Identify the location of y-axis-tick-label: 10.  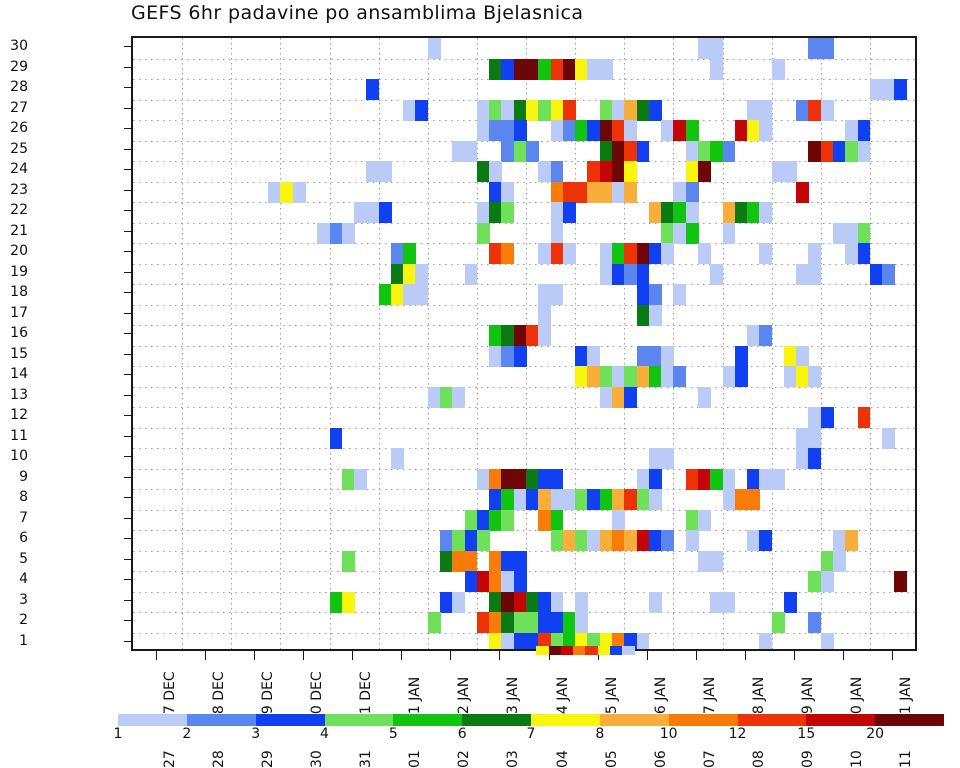
(19, 456).